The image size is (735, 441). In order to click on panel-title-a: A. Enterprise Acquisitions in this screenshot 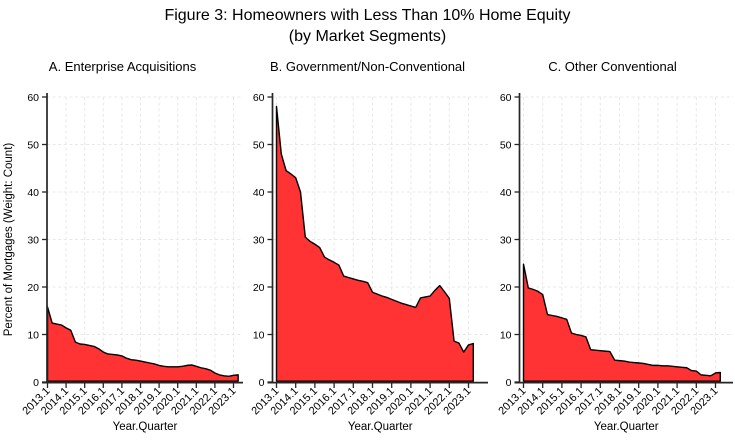, I will do `click(122, 66)`.